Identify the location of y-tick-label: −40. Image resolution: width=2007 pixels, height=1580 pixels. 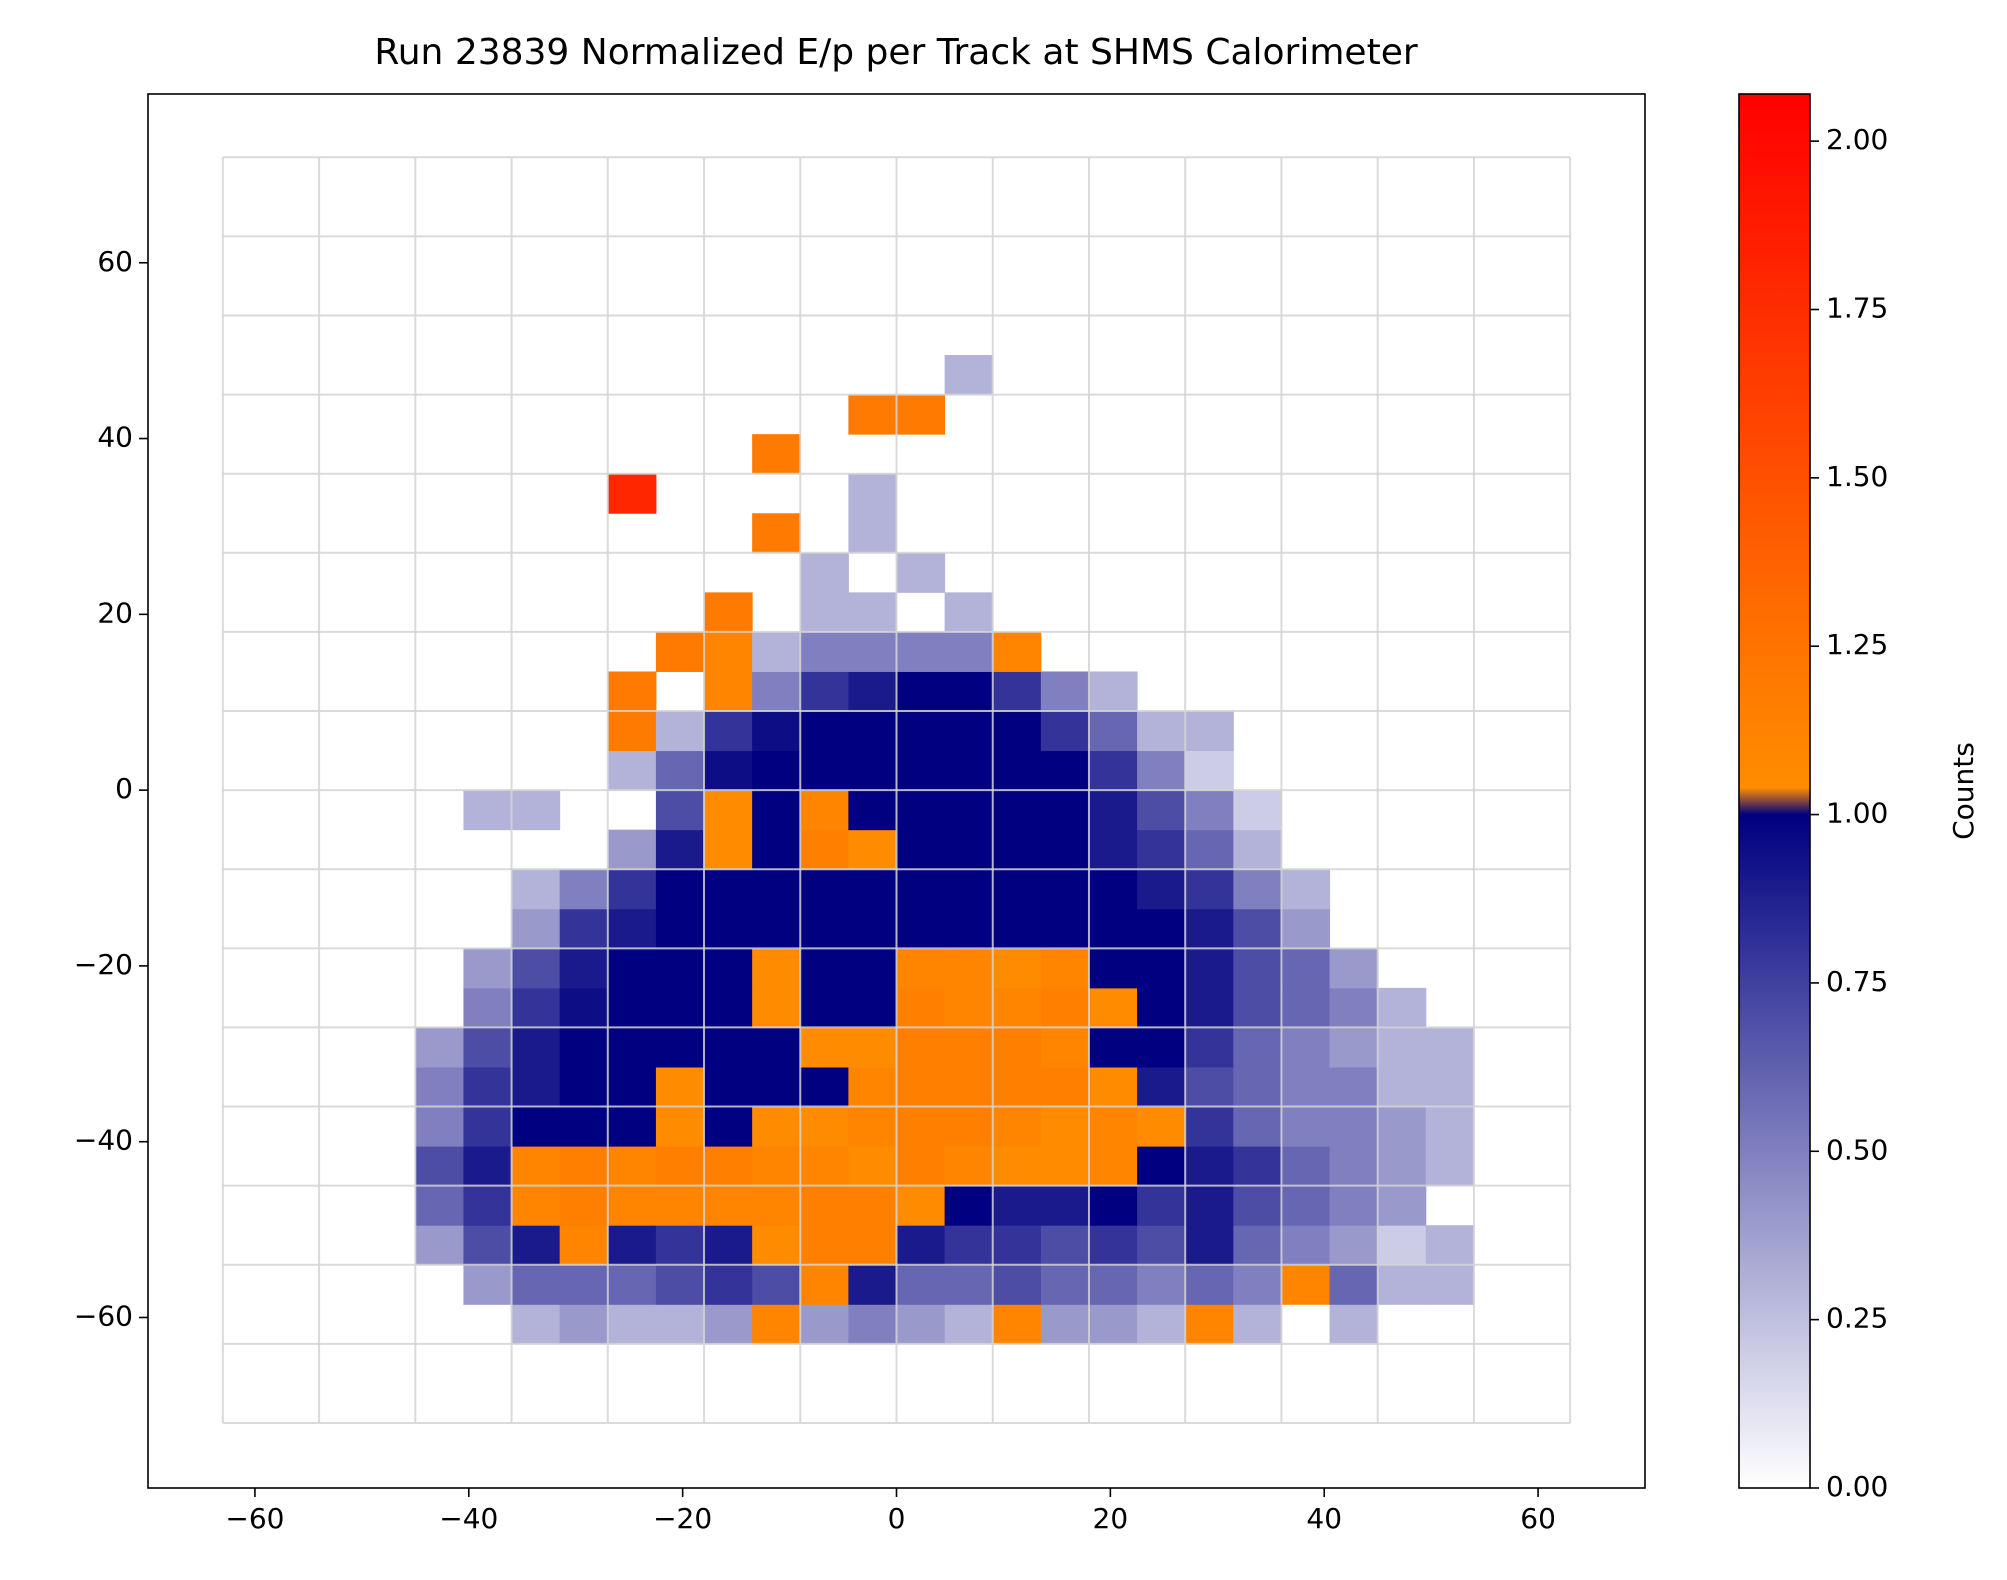
(103, 1140).